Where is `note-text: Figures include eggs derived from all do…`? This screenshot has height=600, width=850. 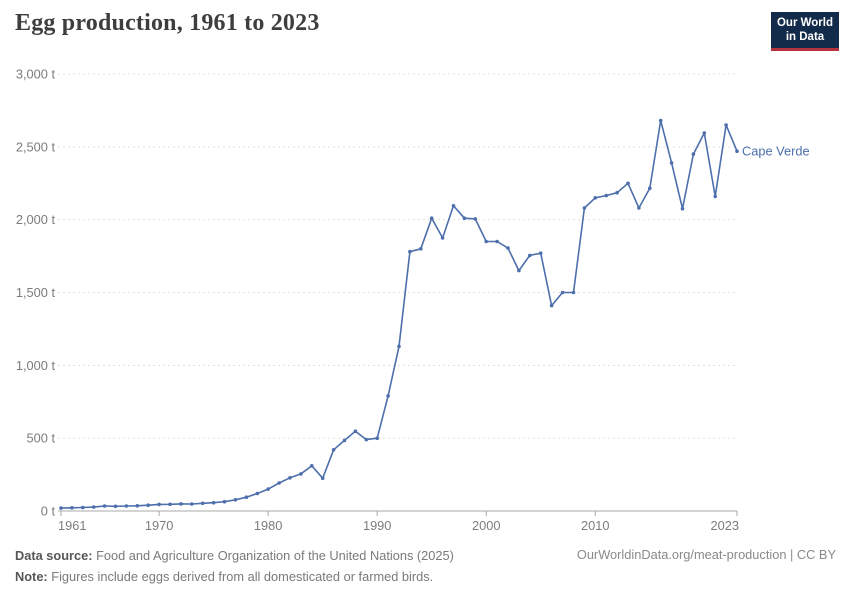 note-text: Figures include eggs derived from all do… is located at coordinates (240, 576).